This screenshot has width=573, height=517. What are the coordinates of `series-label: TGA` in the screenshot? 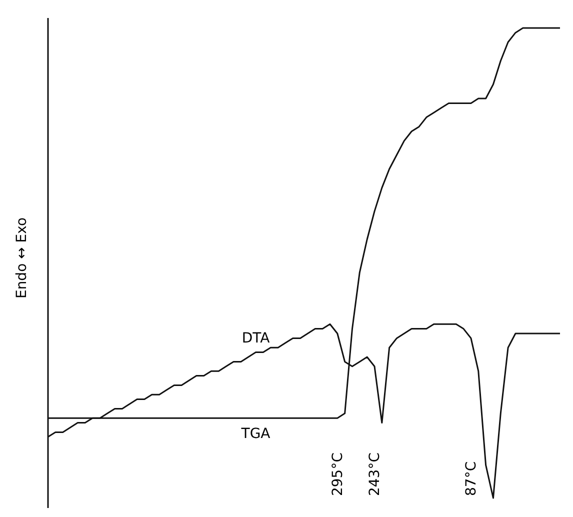 It's located at (255, 434).